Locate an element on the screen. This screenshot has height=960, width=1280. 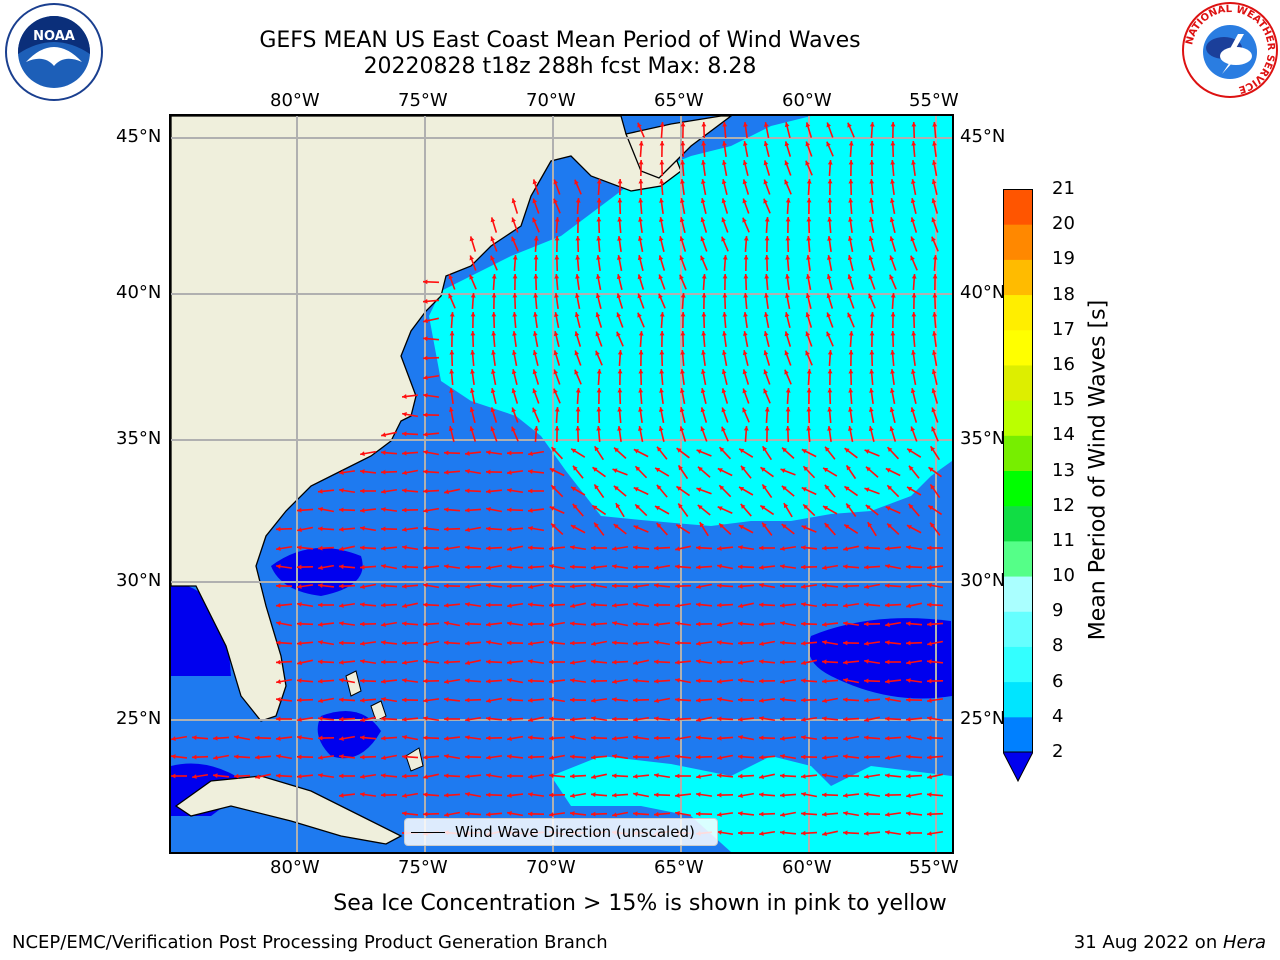
colorbar-tick-label: 13 is located at coordinates (1063, 470).